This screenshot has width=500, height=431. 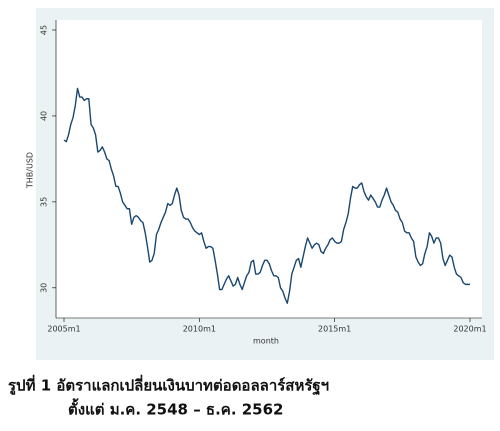 What do you see at coordinates (44, 116) in the screenshot?
I see `y-tick-label: 40` at bounding box center [44, 116].